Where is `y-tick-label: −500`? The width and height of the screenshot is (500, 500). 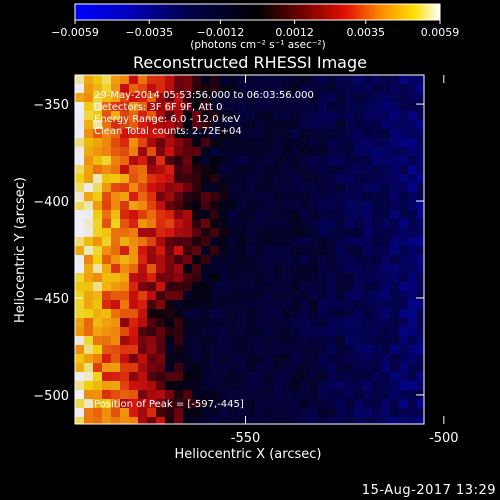 y-tick-label: −500 is located at coordinates (51, 396).